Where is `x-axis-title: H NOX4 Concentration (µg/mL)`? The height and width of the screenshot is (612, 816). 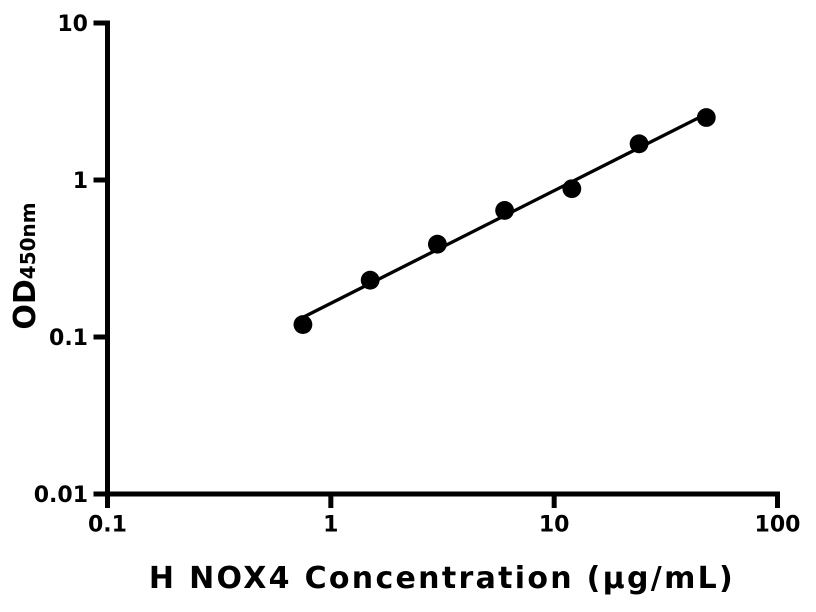 x-axis-title: H NOX4 Concentration (µg/mL) is located at coordinates (442, 578).